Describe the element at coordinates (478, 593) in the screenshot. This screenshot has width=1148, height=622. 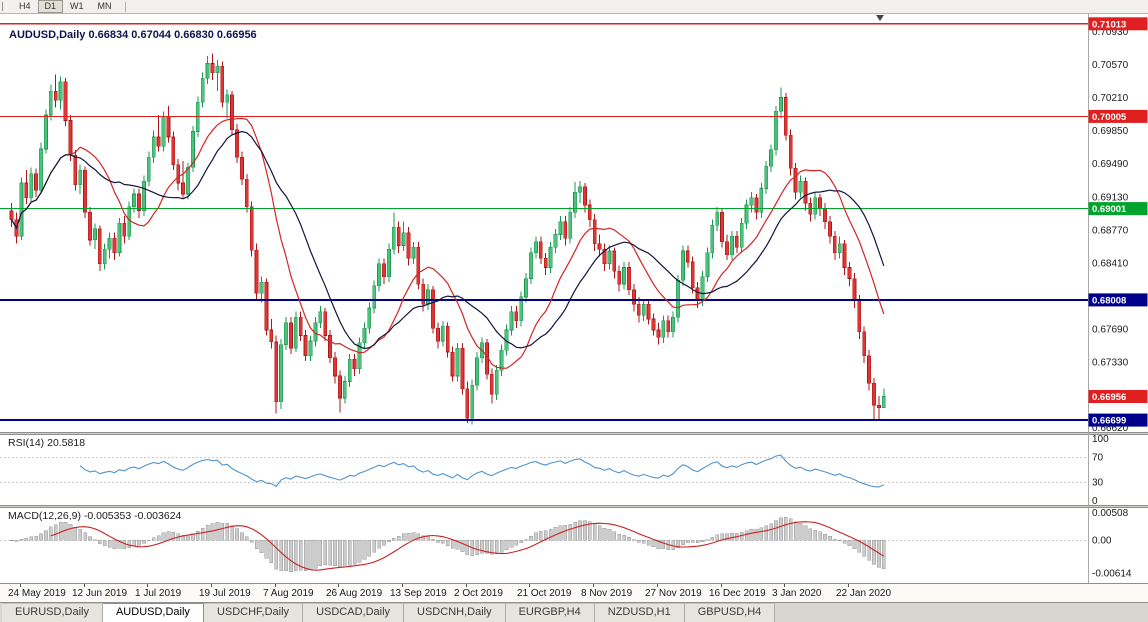
I see `date-label: 2 Oct 2019` at that location.